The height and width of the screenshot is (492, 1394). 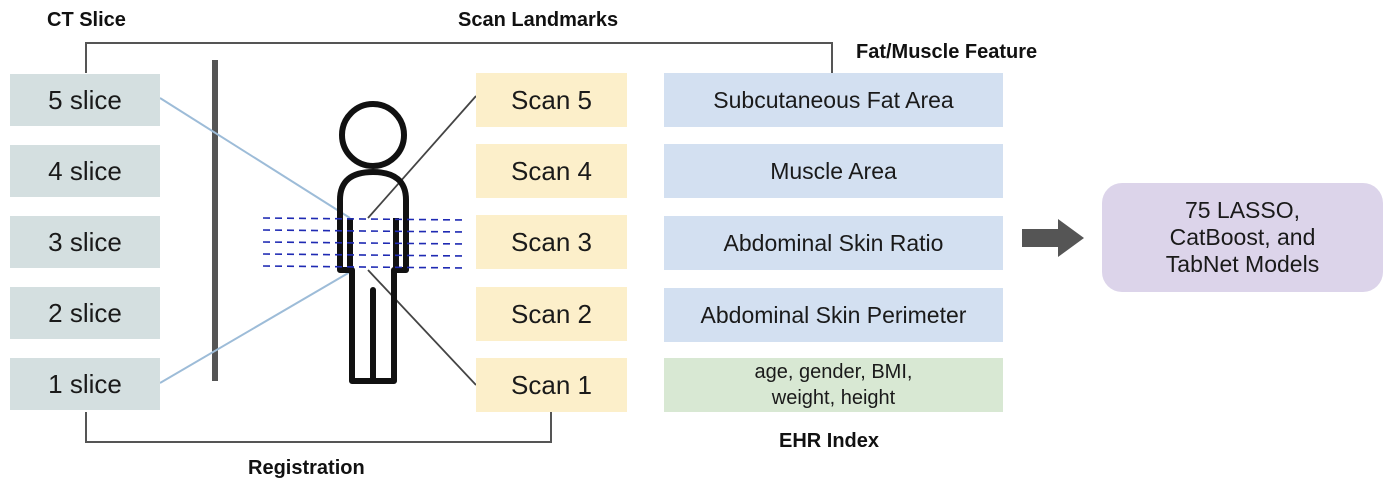 I want to click on feature-abdominal-skin-perimeter: Abdominal Skin Perimeter, so click(x=833, y=315).